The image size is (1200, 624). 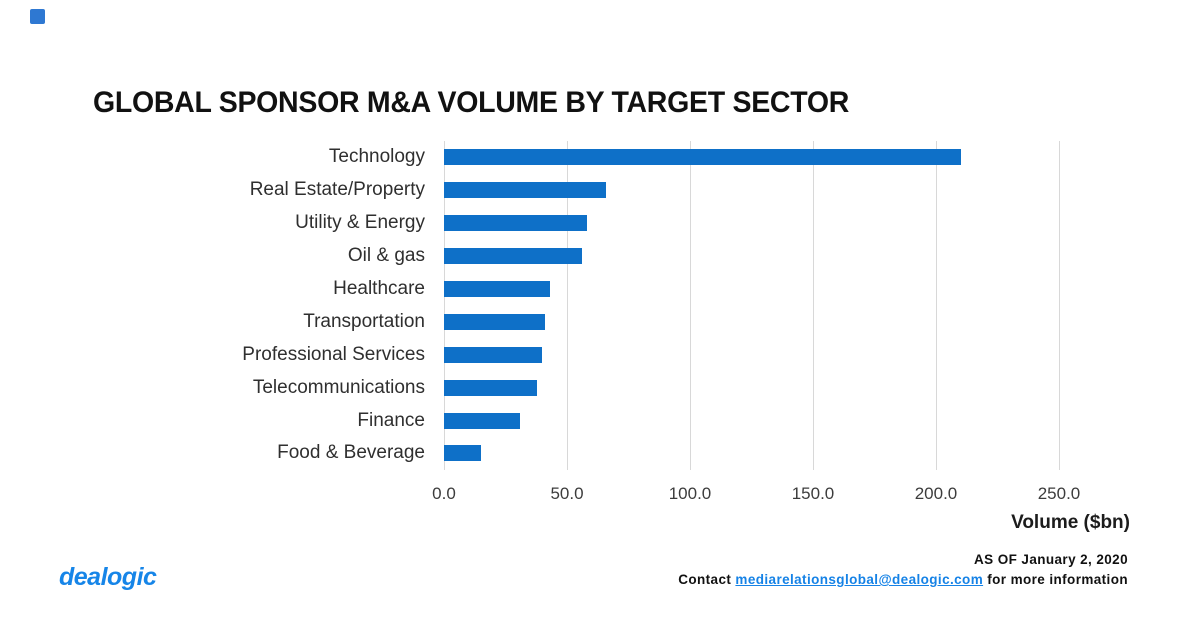 What do you see at coordinates (379, 288) in the screenshot?
I see `category-label: Healthcare` at bounding box center [379, 288].